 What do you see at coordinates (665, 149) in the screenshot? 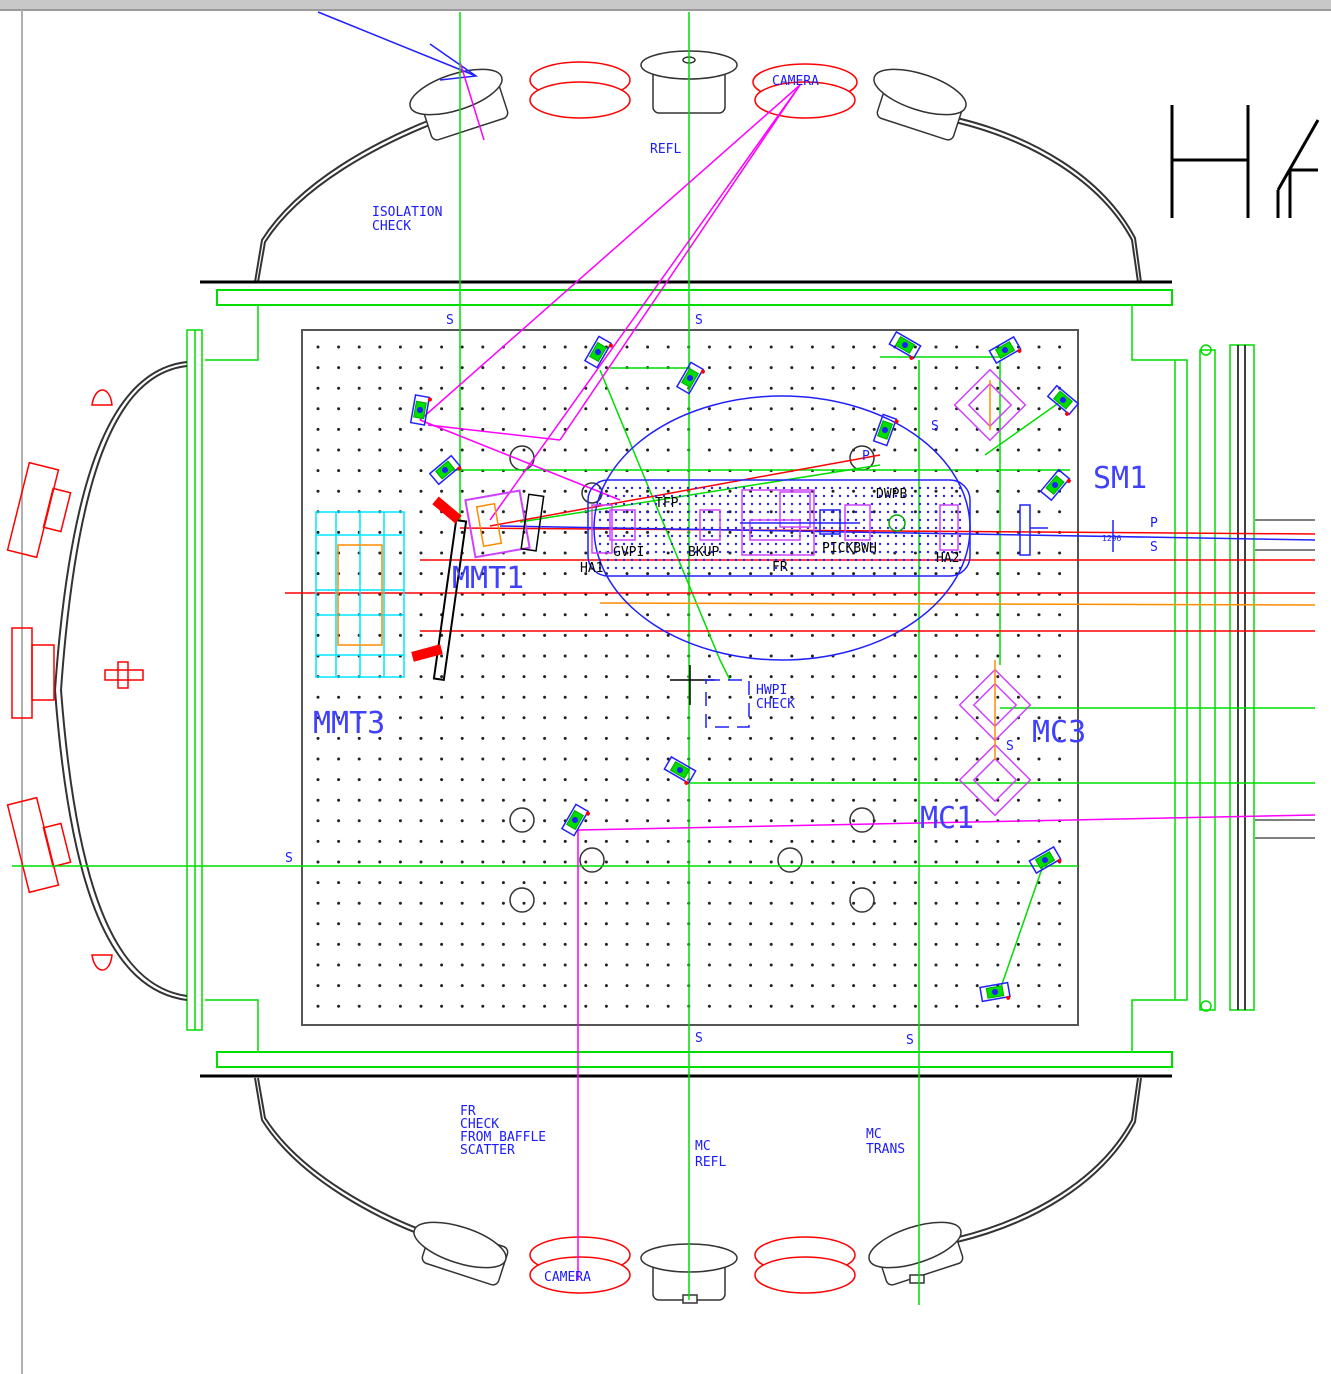
I see `refl-top-label: REFL` at bounding box center [665, 149].